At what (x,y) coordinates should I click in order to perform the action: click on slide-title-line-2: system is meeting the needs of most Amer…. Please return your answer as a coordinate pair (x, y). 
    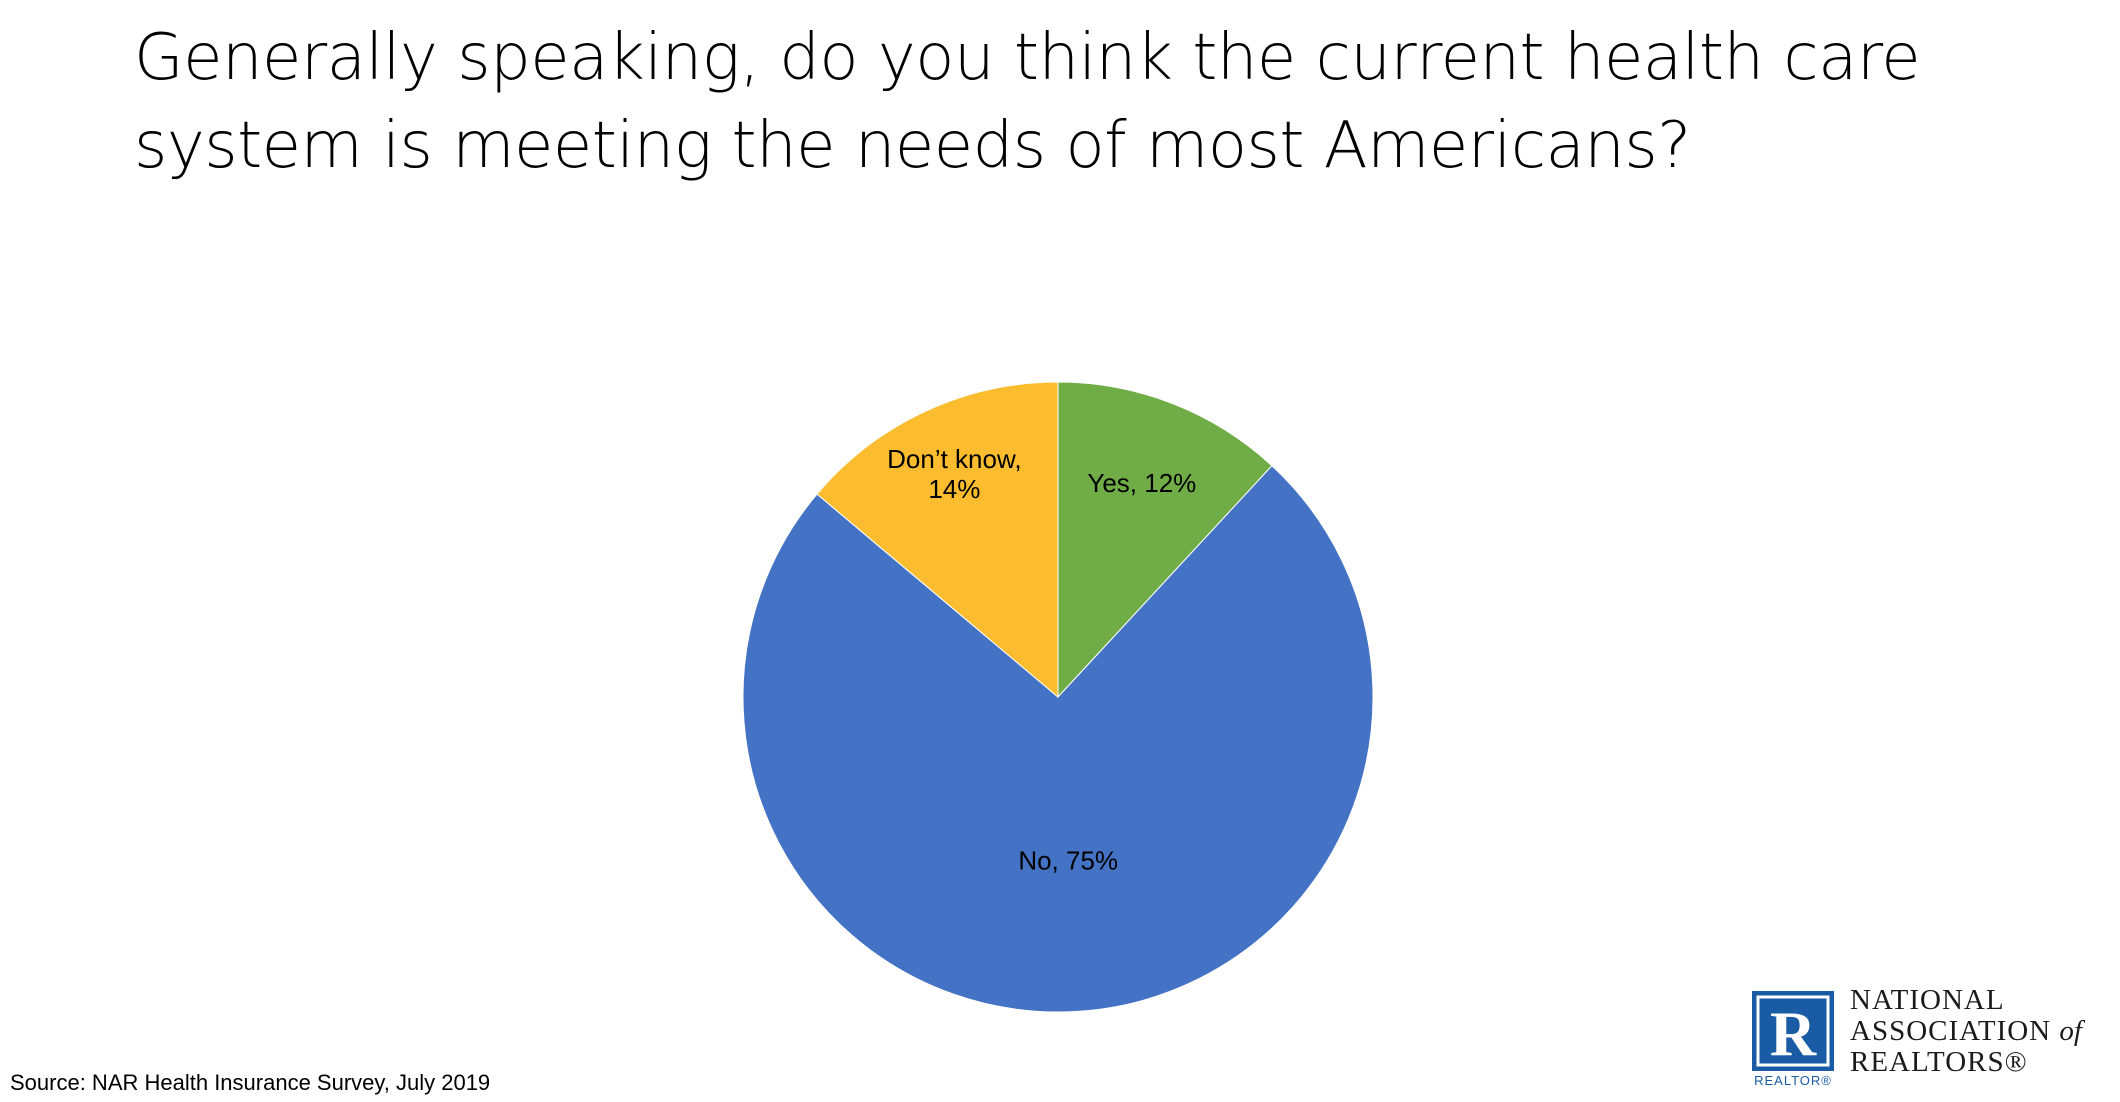
    Looking at the image, I should click on (912, 146).